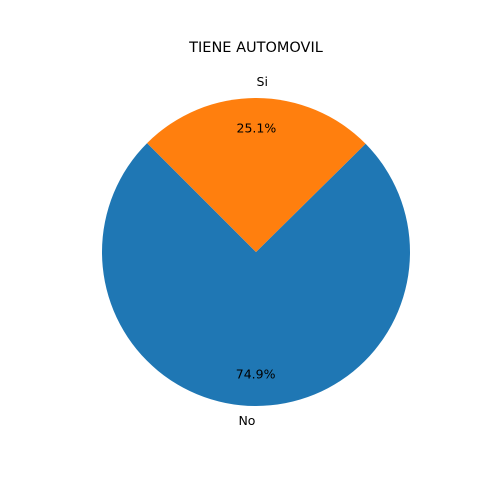 This screenshot has width=500, height=500. Describe the element at coordinates (255, 48) in the screenshot. I see `chart-title: TIENE AUTOMOVIL` at that location.